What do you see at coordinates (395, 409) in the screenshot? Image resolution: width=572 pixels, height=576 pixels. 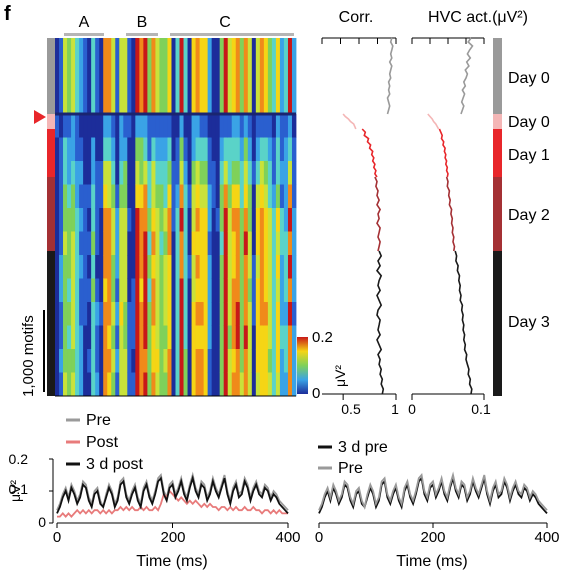 I see `corr-tick-label-1: 1` at bounding box center [395, 409].